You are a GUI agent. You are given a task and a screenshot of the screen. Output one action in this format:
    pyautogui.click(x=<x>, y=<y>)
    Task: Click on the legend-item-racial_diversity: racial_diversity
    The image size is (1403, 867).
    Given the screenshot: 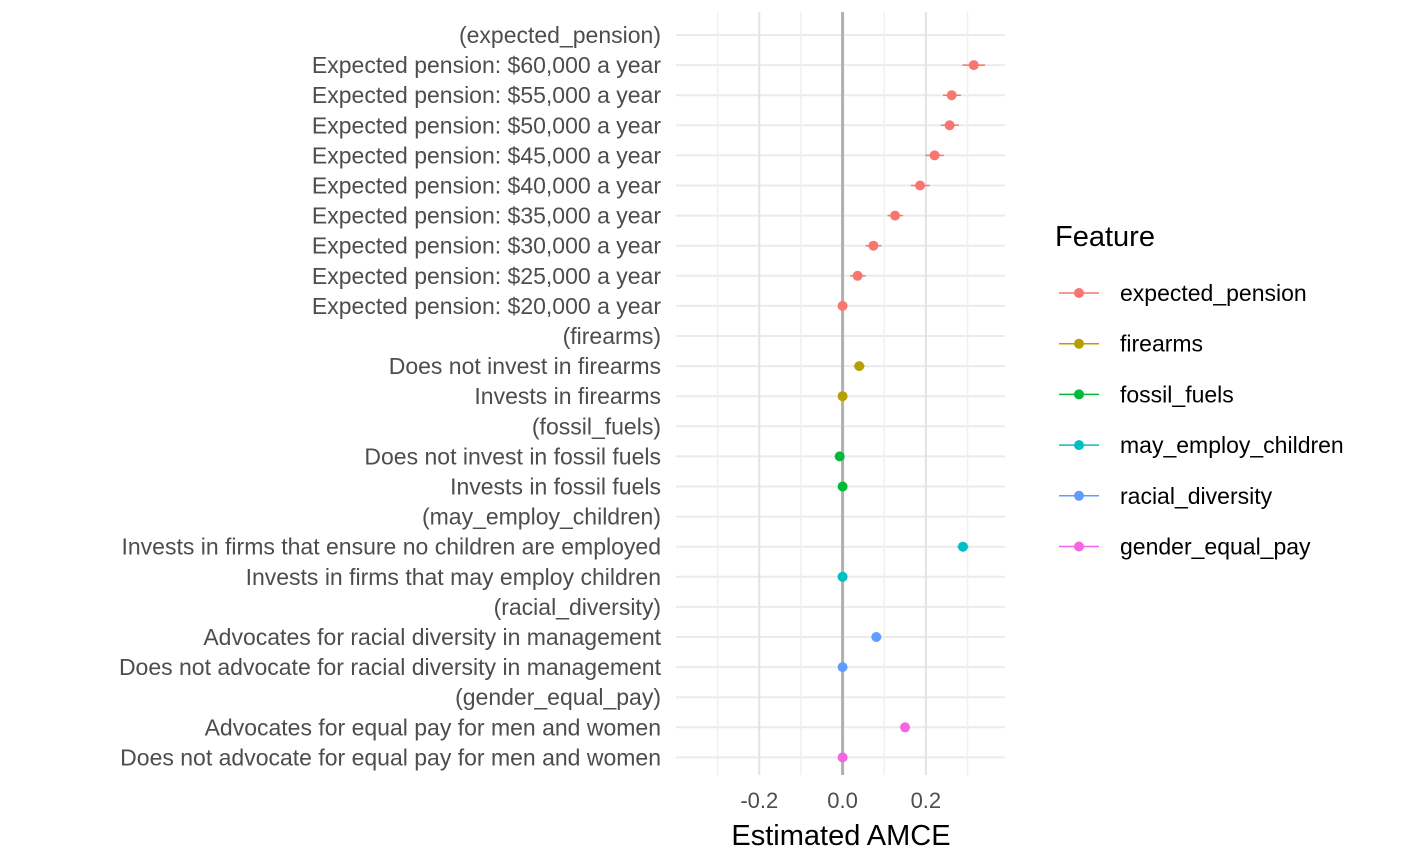 What is the action you would take?
    pyautogui.click(x=1166, y=496)
    